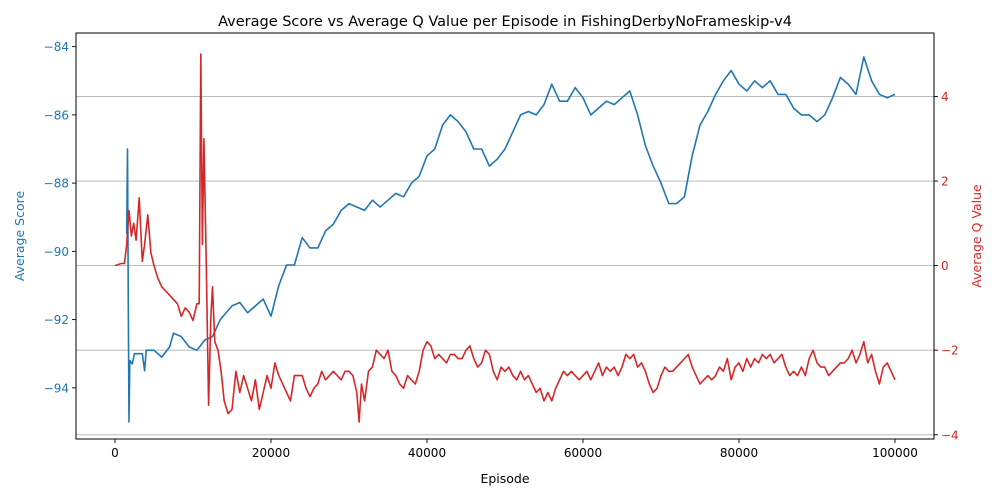  I want to click on right-axis-ticks: −4 −2 0 2 4, so click(946, 266).